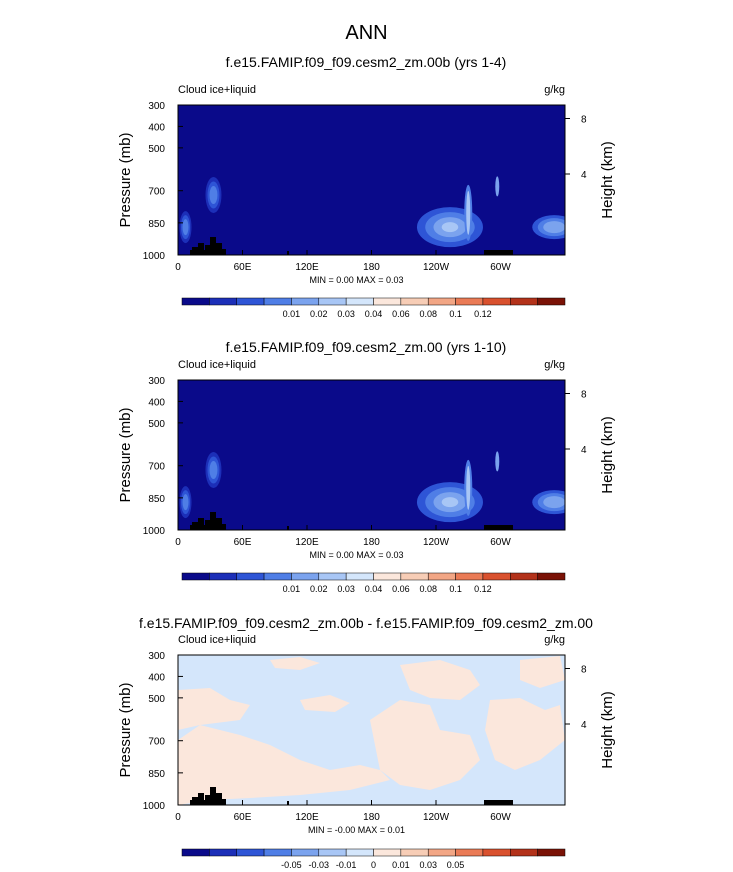 This screenshot has width=733, height=872. What do you see at coordinates (428, 589) in the screenshot?
I see `colorbar-label: 0.08` at bounding box center [428, 589].